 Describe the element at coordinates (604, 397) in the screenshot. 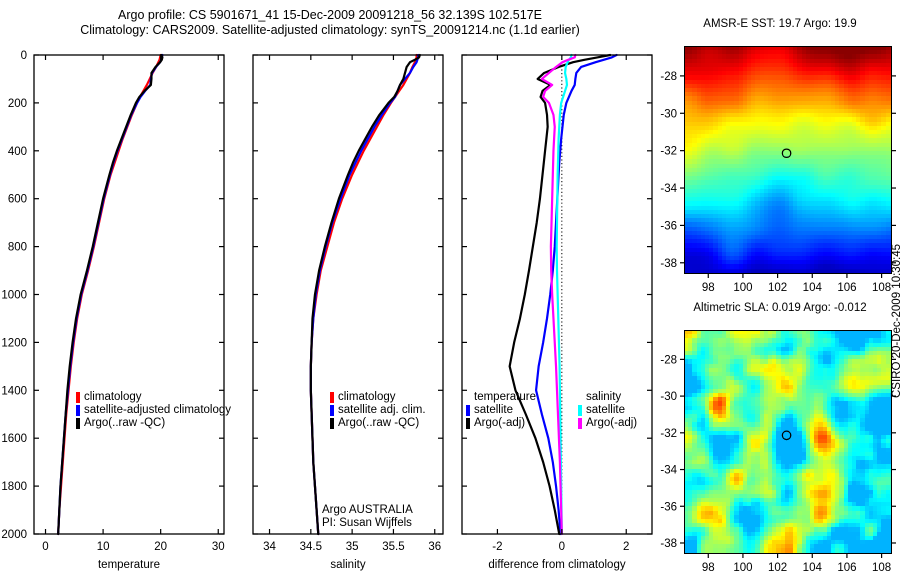

I see `legend-label: salinity` at that location.